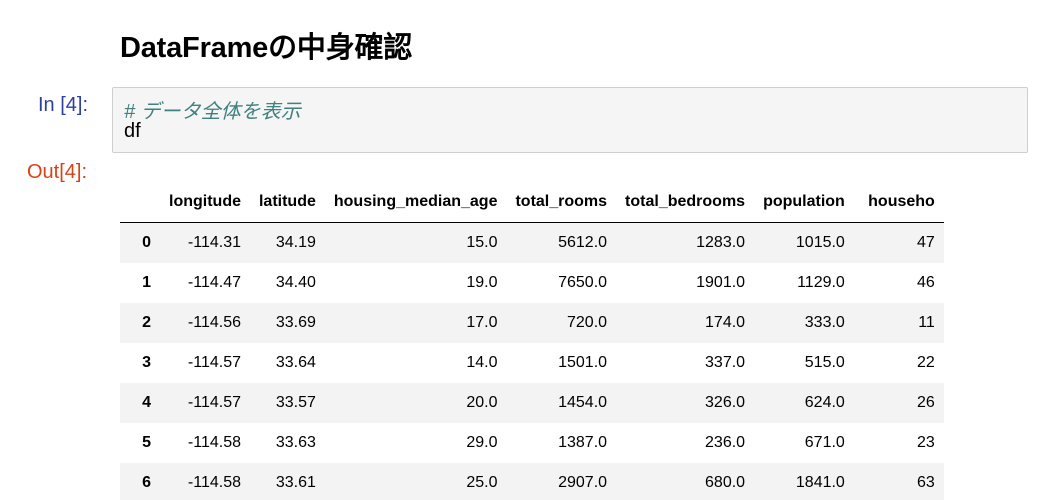  I want to click on table-cell: 34.19, so click(295, 242).